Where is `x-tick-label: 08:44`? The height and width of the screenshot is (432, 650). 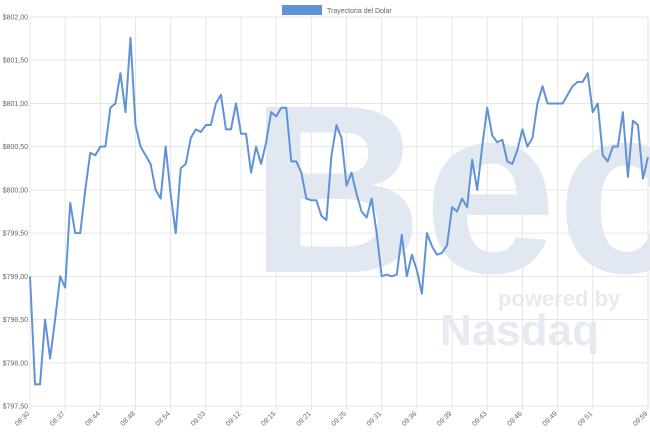 x-tick-label: 08:44 is located at coordinates (92, 418).